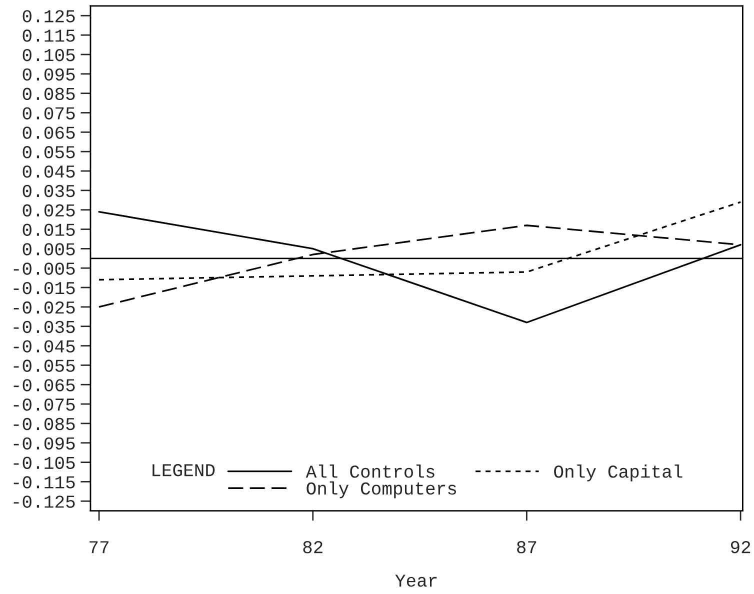 This screenshot has width=754, height=594. I want to click on y-tick-label: -0.025, so click(44, 307).